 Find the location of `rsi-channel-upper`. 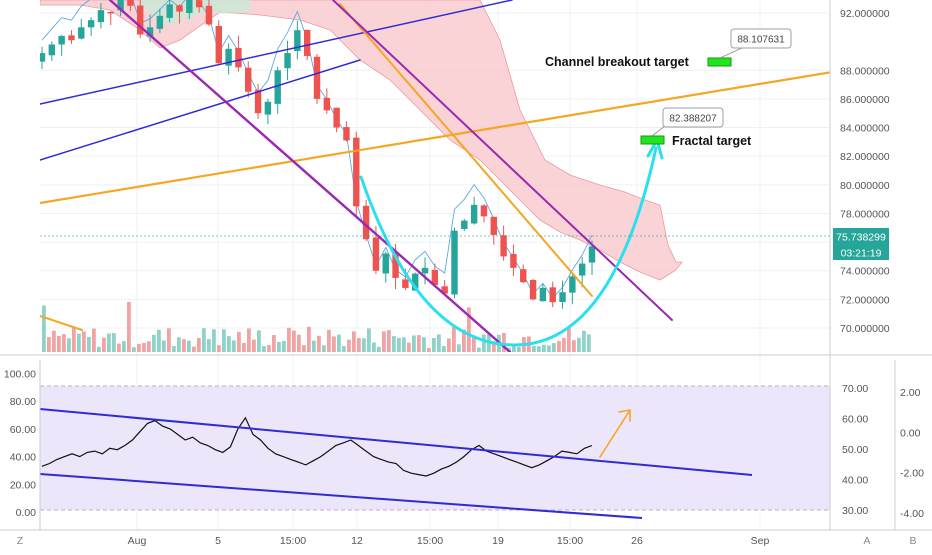

rsi-channel-upper is located at coordinates (396, 442).